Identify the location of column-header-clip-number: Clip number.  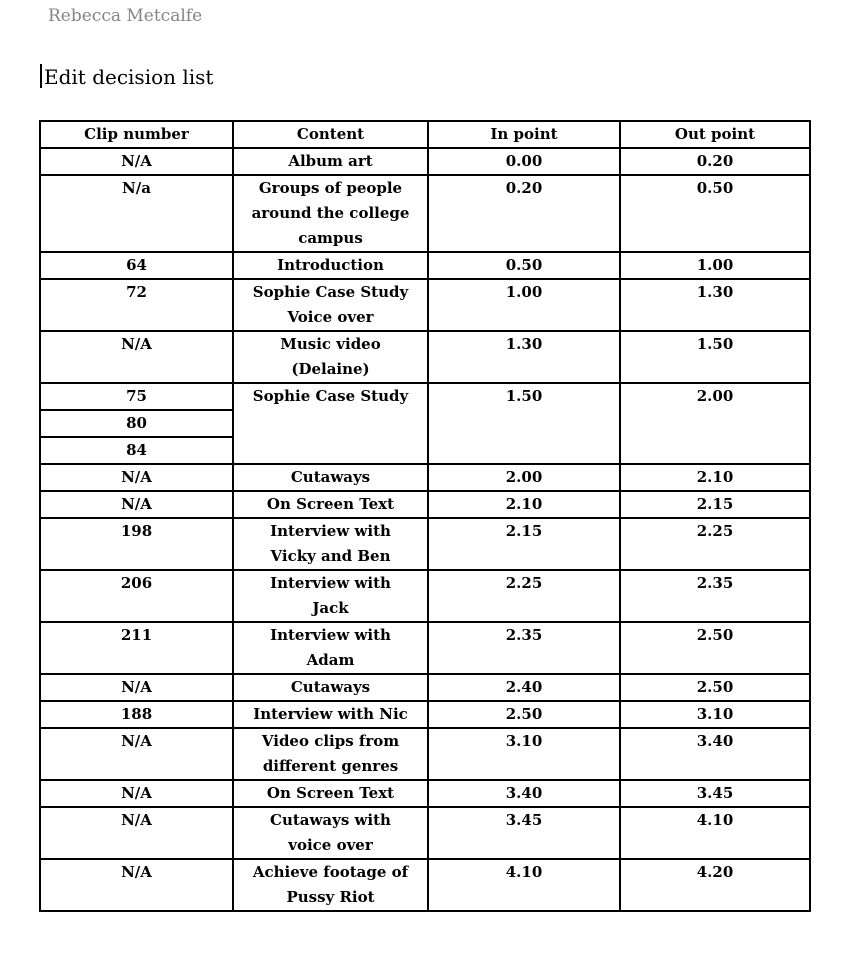
(136, 134).